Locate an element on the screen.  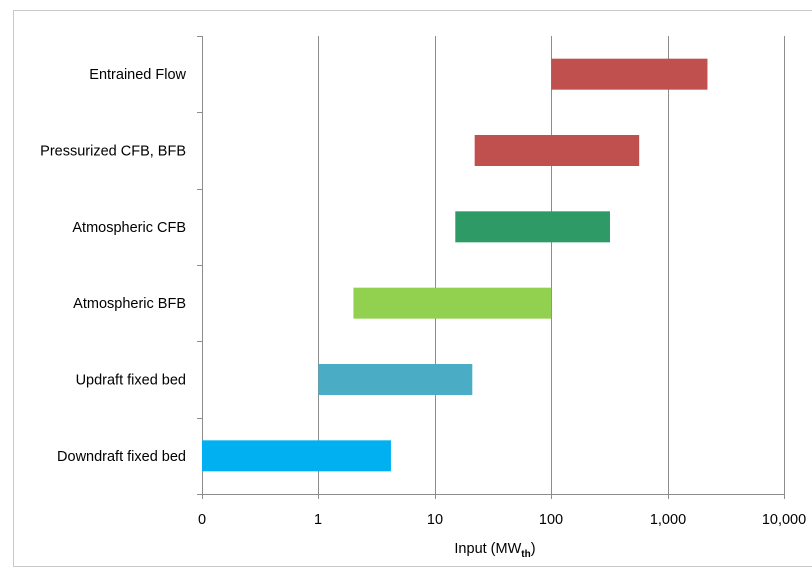
x-axis-title-suffix: ) is located at coordinates (533, 549).